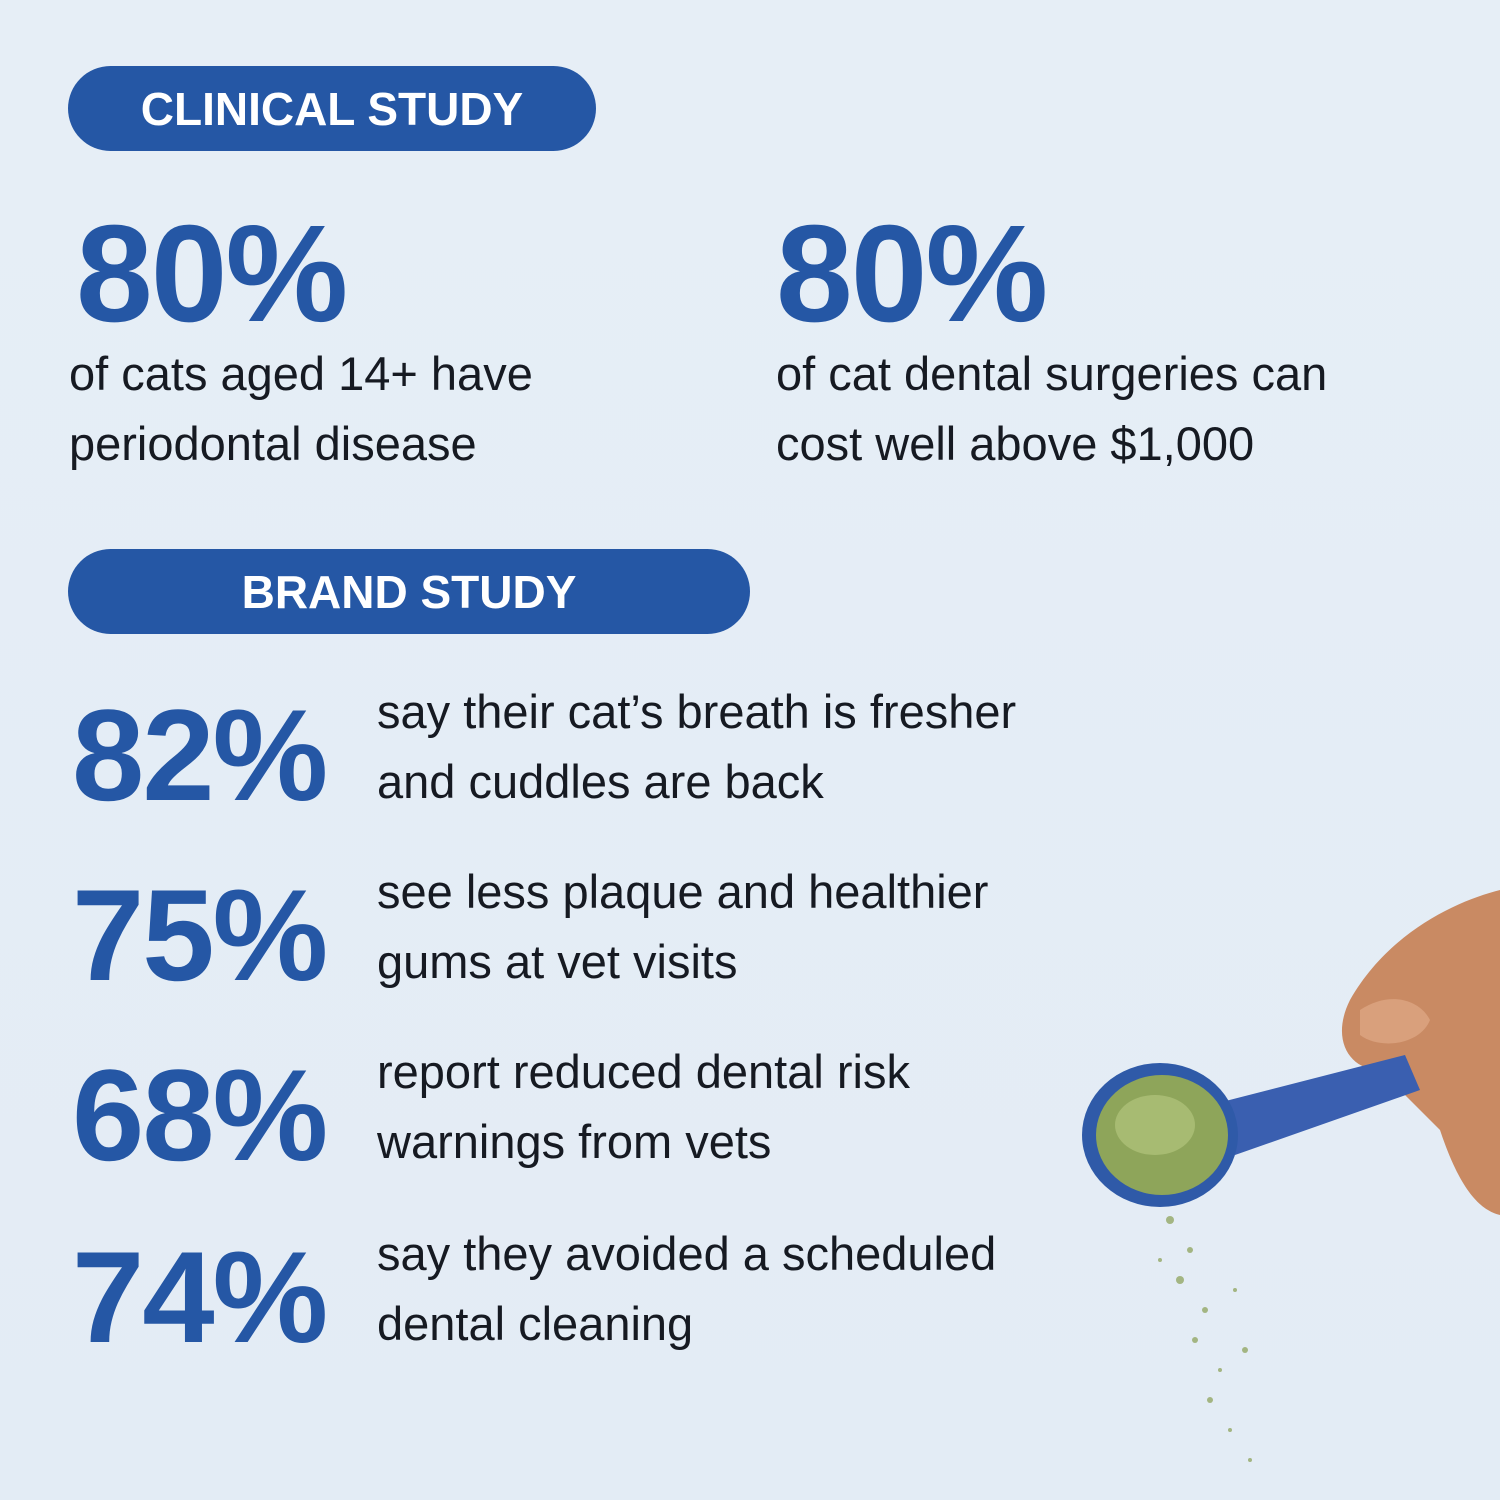 The height and width of the screenshot is (1500, 1500). What do you see at coordinates (200, 755) in the screenshot?
I see `stat-figure: 82%` at bounding box center [200, 755].